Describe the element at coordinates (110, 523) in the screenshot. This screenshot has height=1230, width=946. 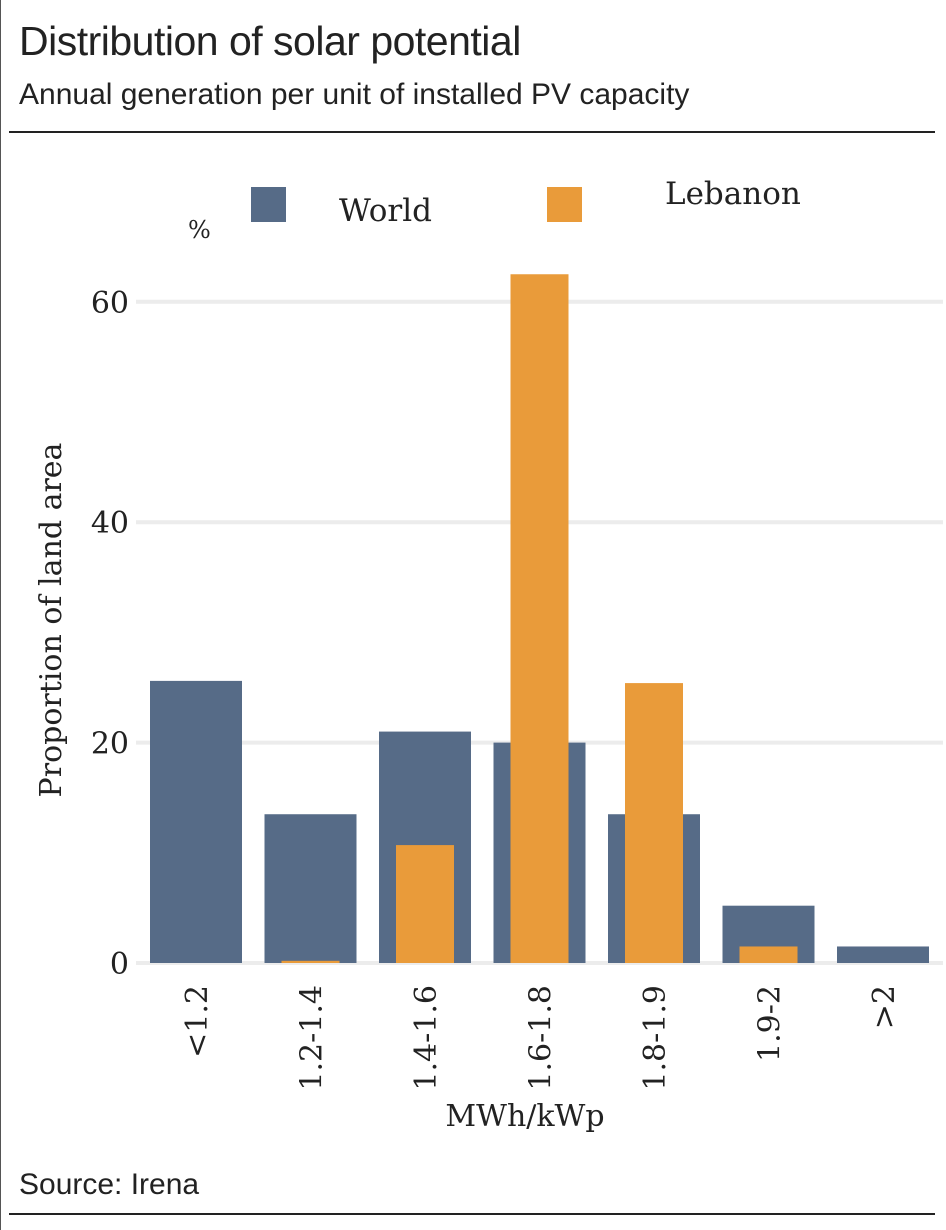
I see `y-tick-label: 40` at that location.